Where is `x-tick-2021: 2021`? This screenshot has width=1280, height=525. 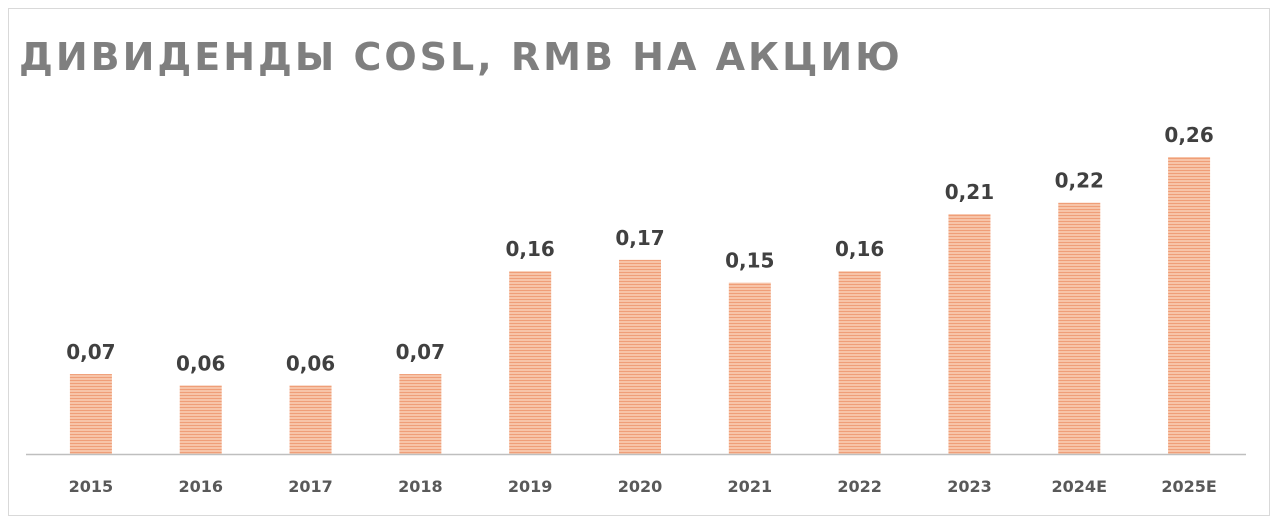
x-tick-2021: 2021 is located at coordinates (750, 486).